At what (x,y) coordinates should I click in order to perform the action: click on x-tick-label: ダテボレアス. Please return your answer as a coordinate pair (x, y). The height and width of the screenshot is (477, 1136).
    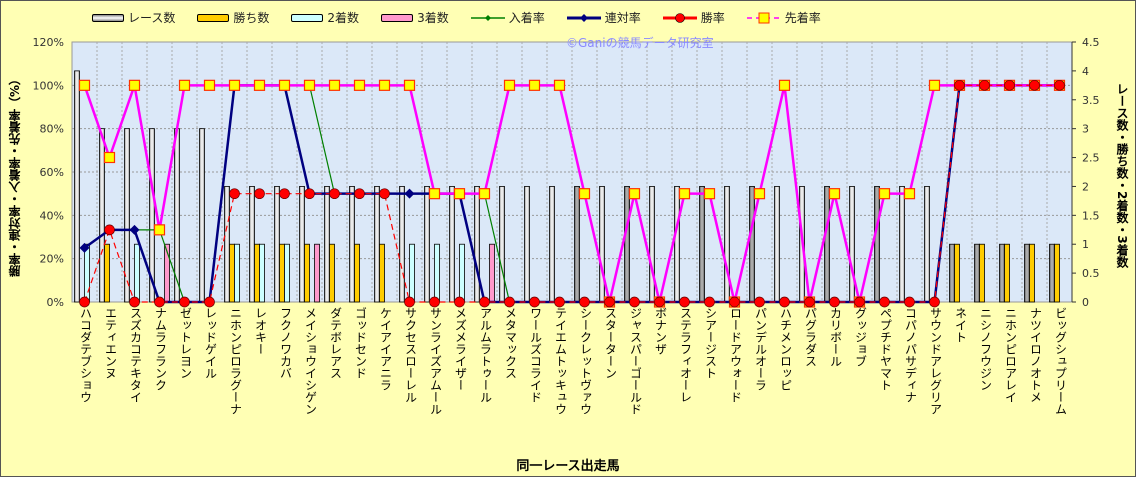
    Looking at the image, I should click on (335, 343).